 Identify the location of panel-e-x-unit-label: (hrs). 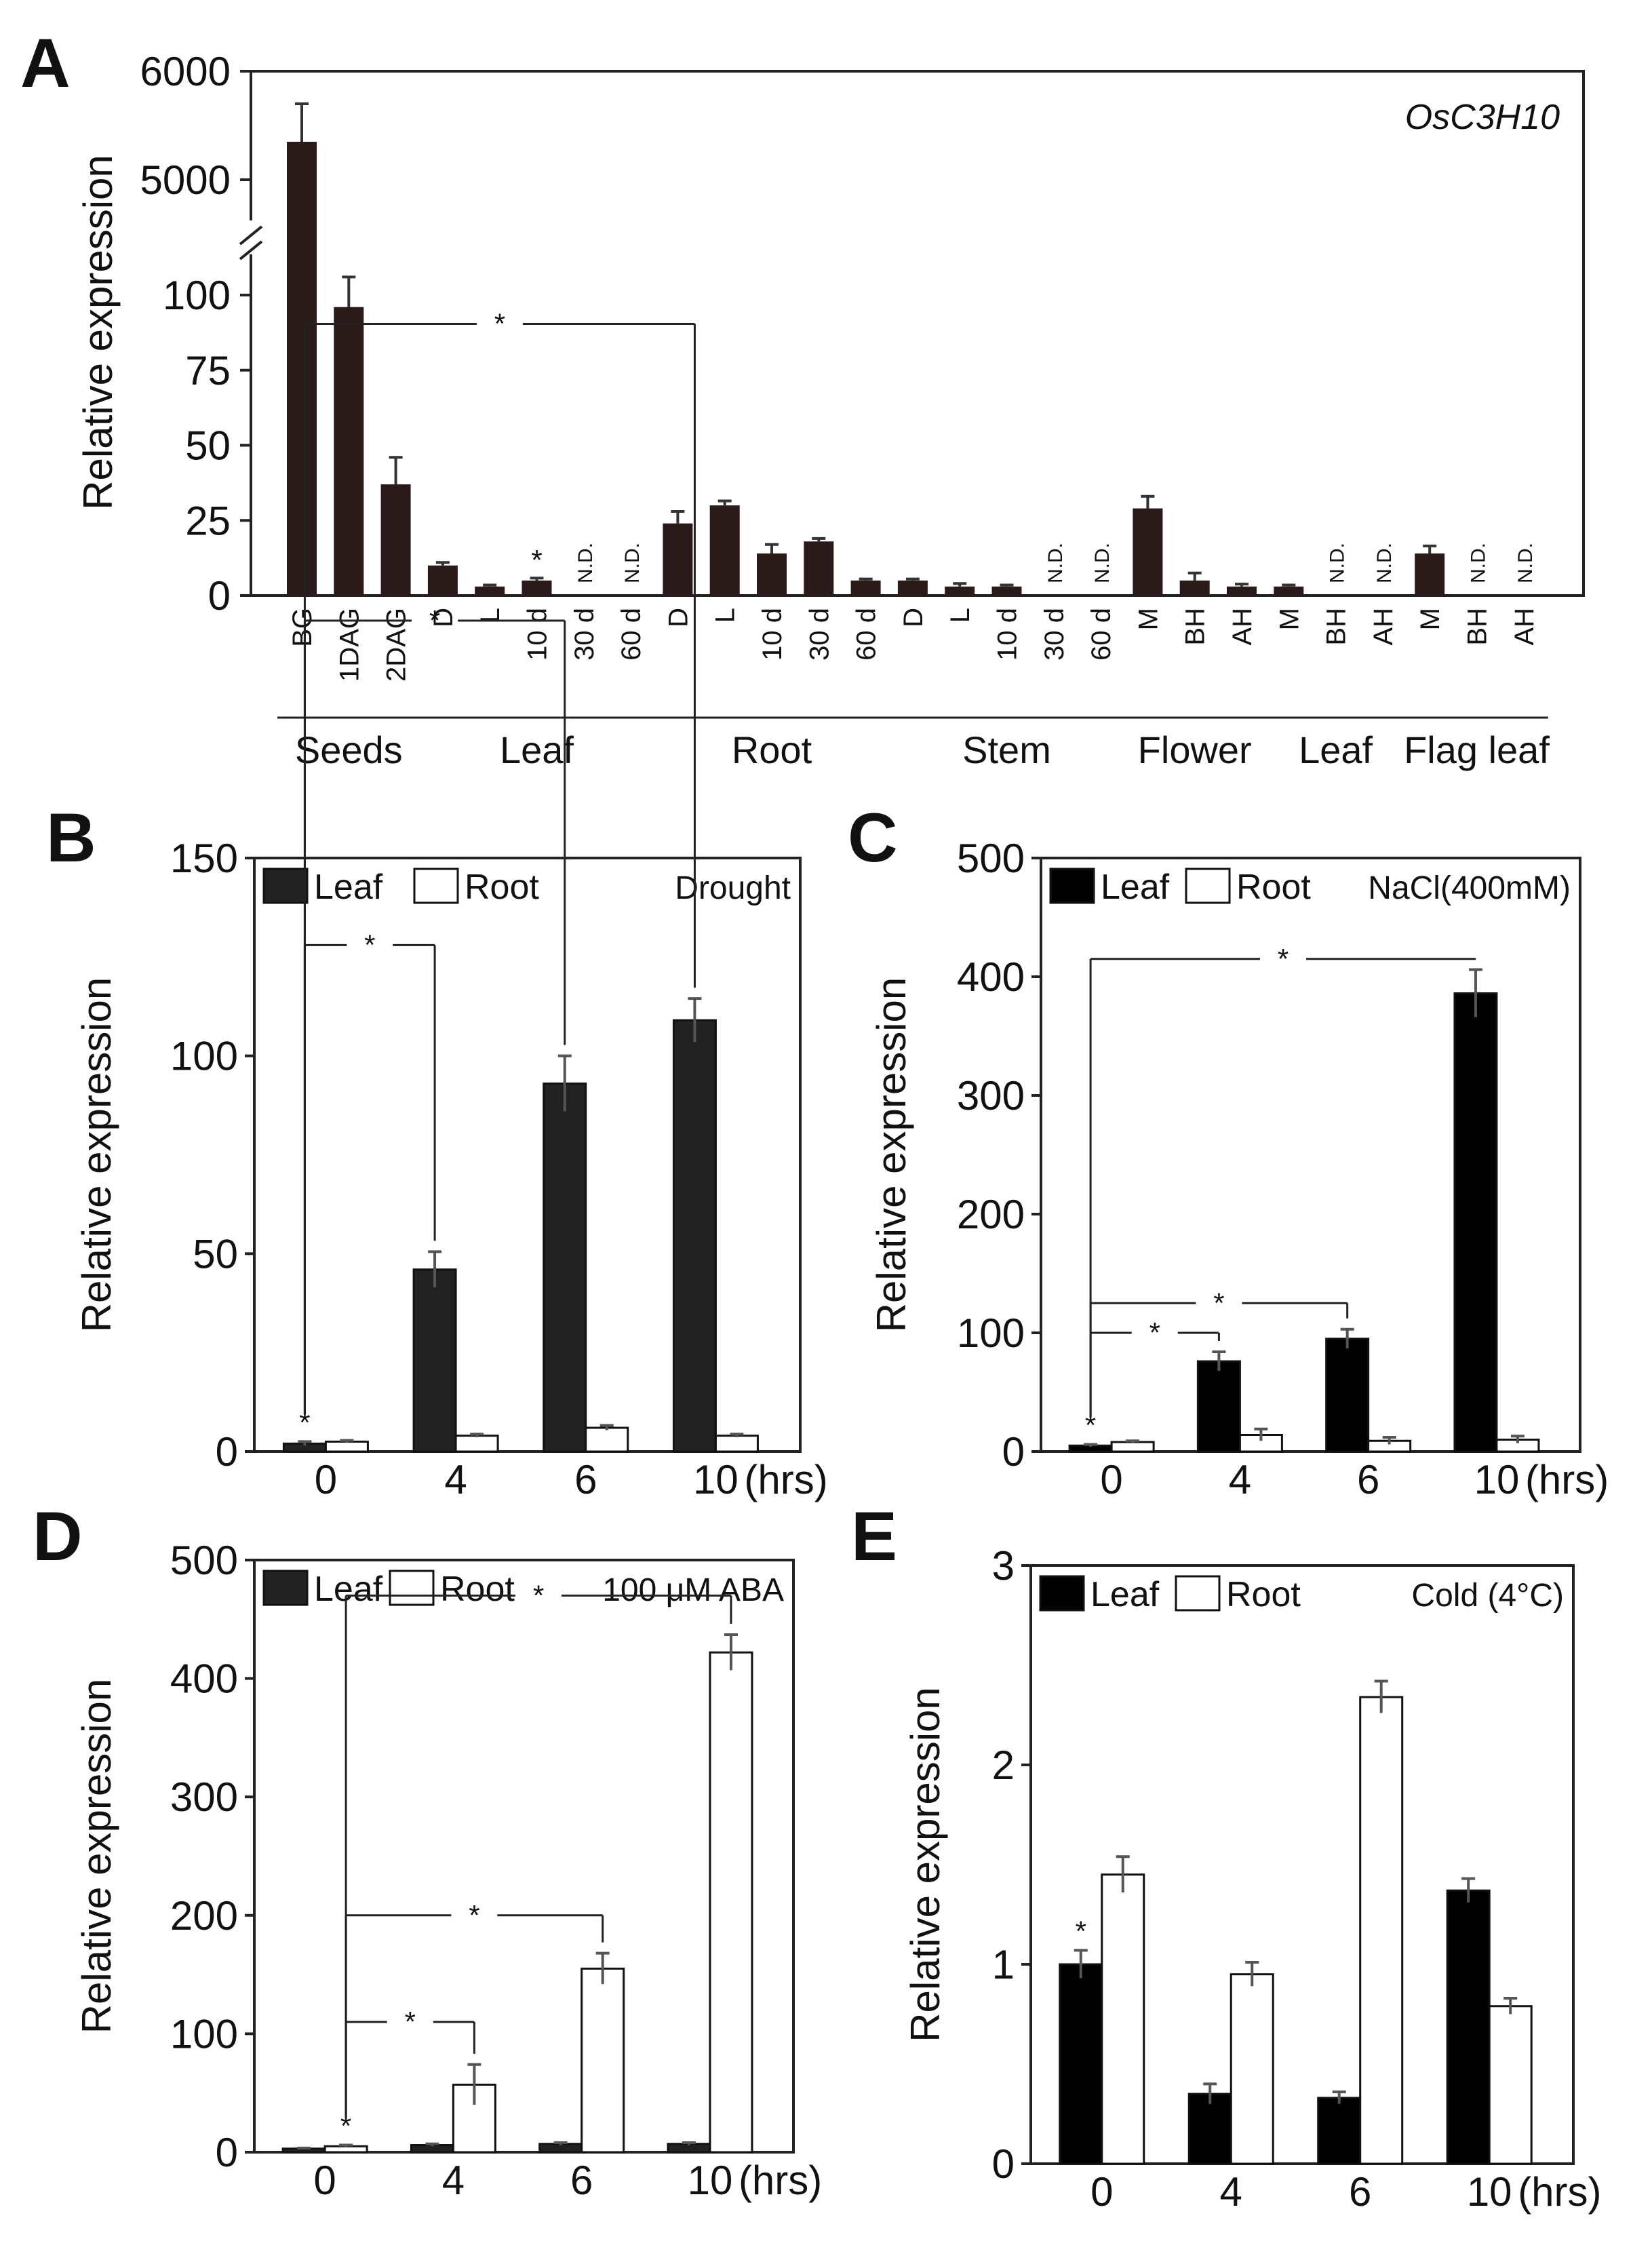
(1559, 2192).